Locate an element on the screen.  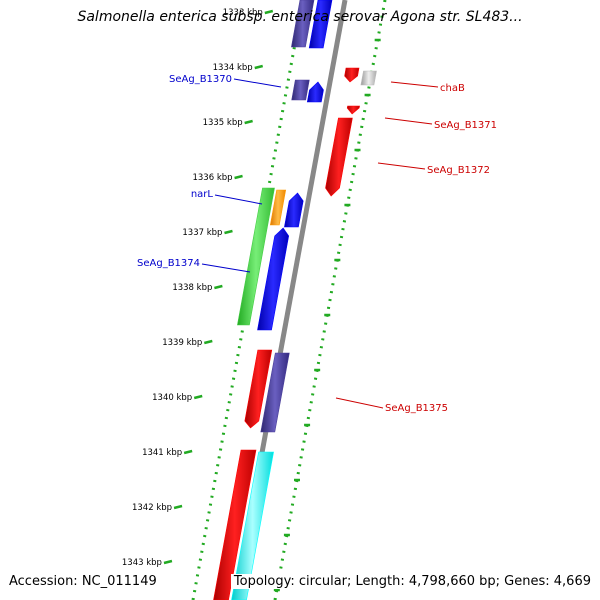
gene-slate-top is located at coordinates (303, 24).